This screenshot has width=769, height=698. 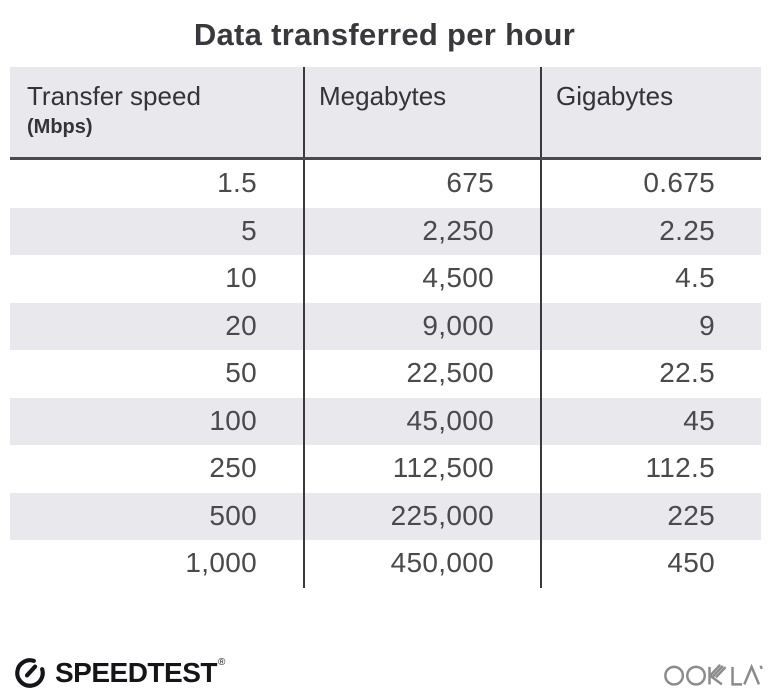 I want to click on cell-gigabytes: 0.675, so click(x=650, y=184).